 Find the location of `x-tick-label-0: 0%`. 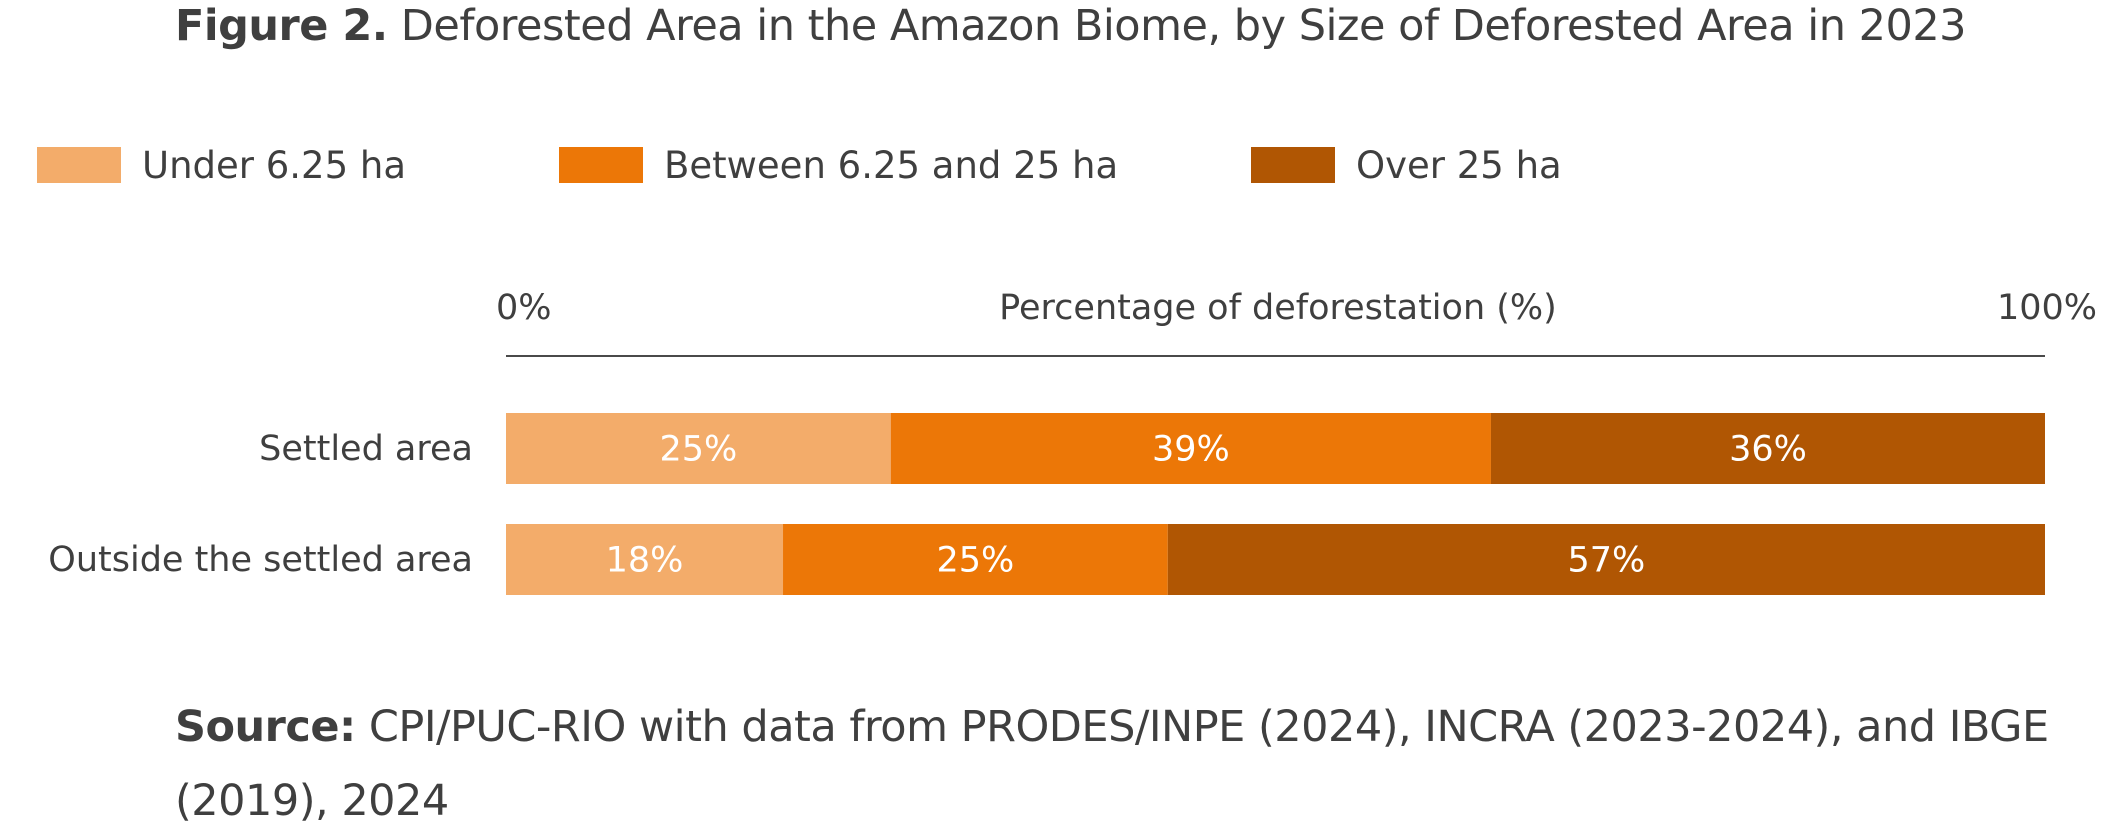

x-tick-label-0: 0% is located at coordinates (524, 308).